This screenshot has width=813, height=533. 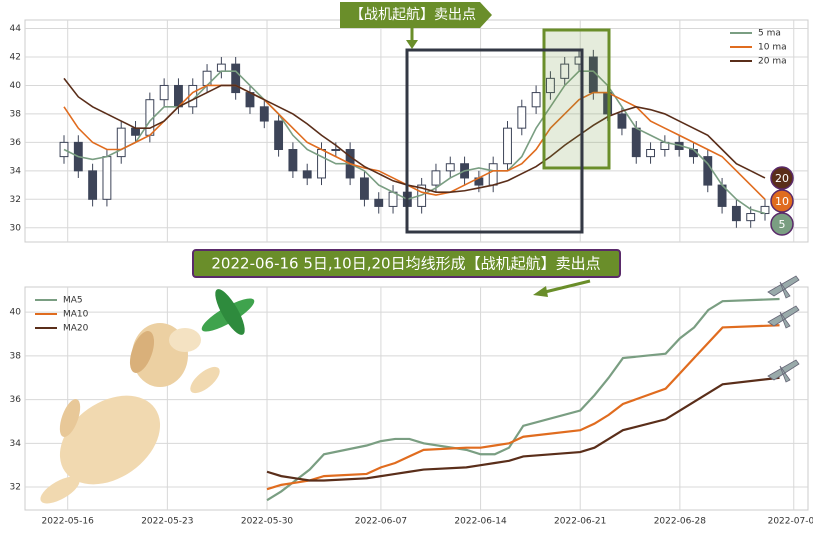 I want to click on arrow, so click(x=567, y=286).